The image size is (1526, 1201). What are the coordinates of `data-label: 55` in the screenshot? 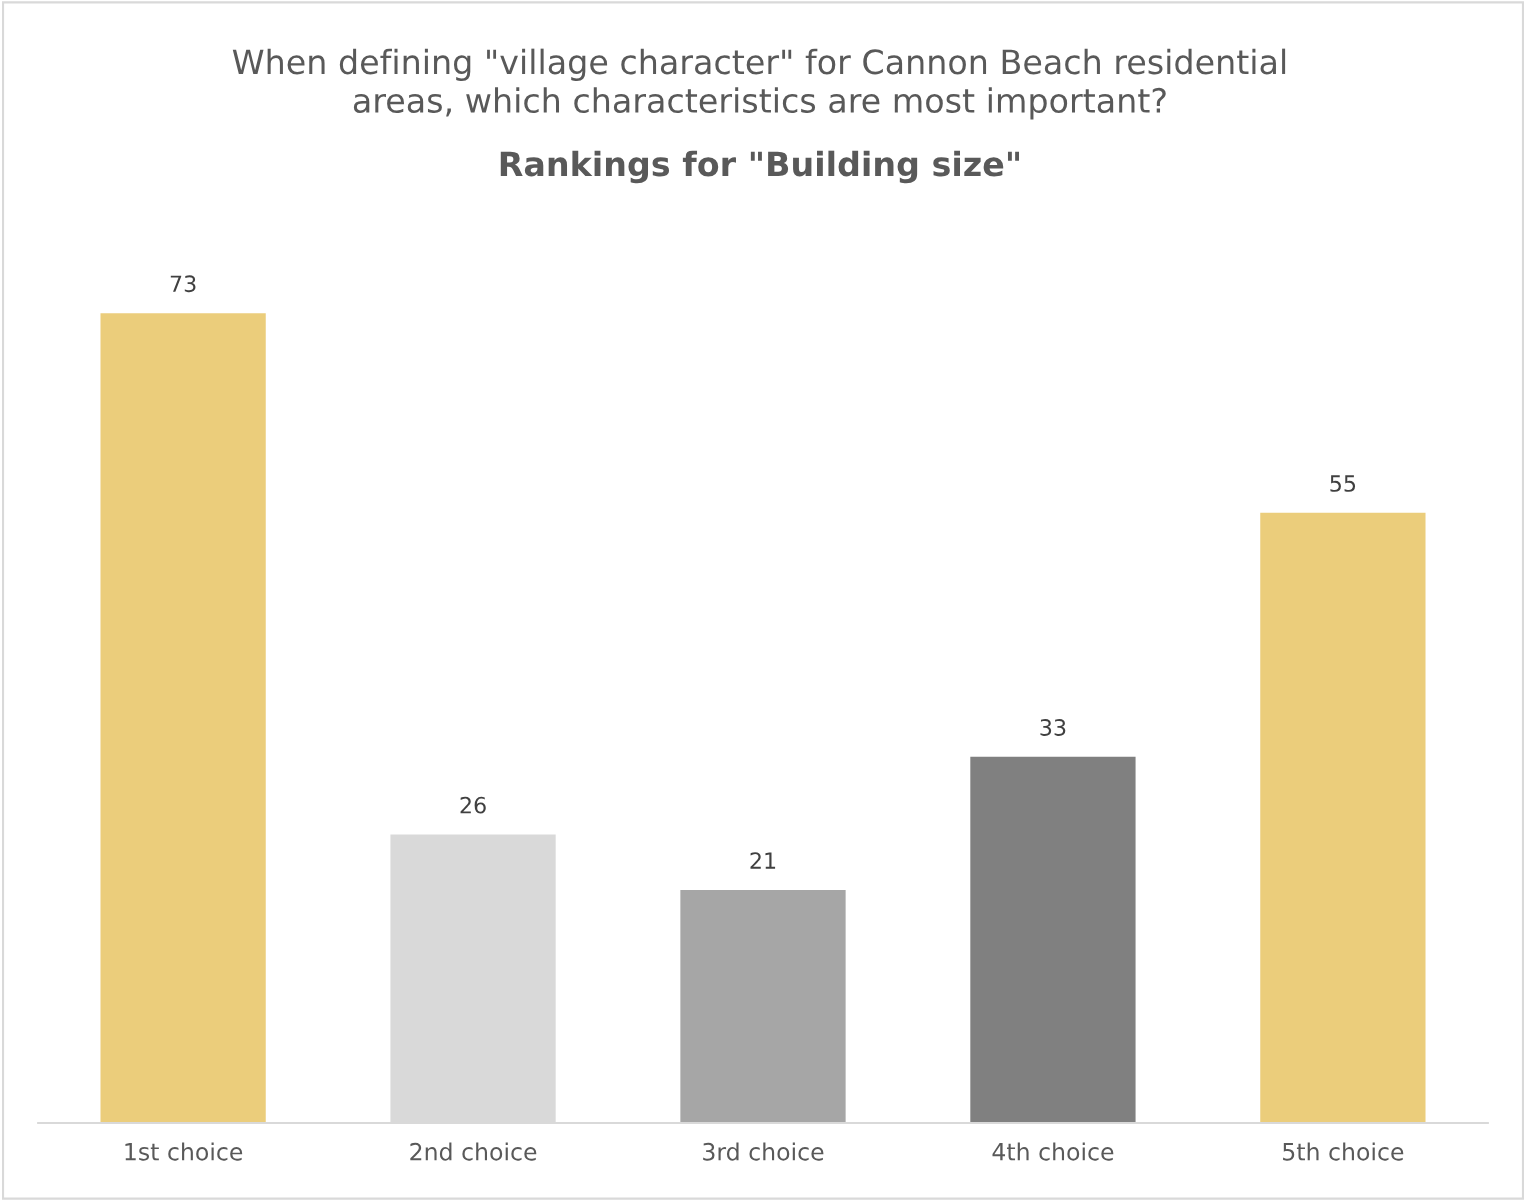 It's located at (1343, 483).